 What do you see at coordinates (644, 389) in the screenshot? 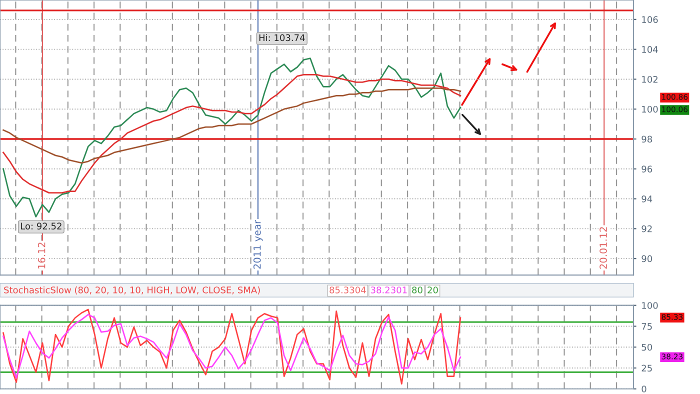
I see `y-tick-label: 0` at bounding box center [644, 389].